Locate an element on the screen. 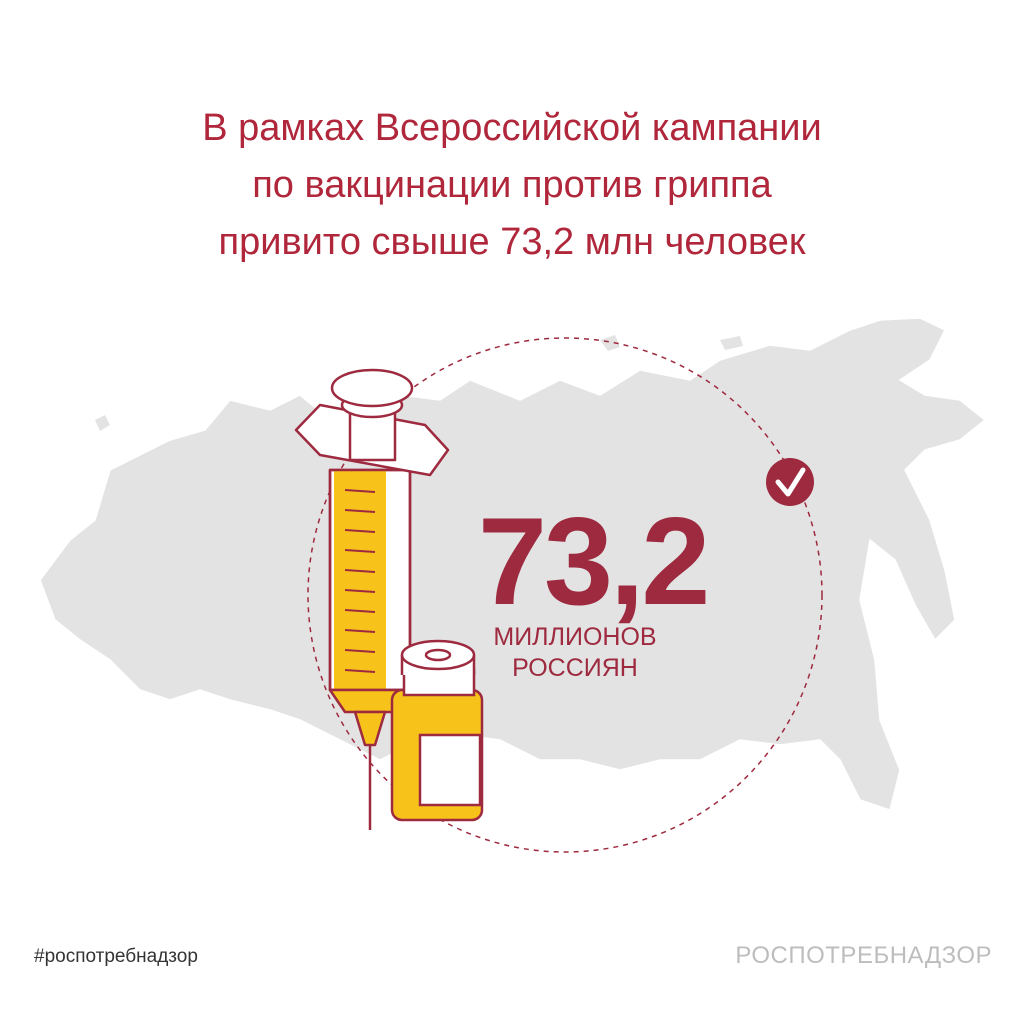  stat-unit: МИЛЛИОНОВ РОССИЯН is located at coordinates (575, 653).